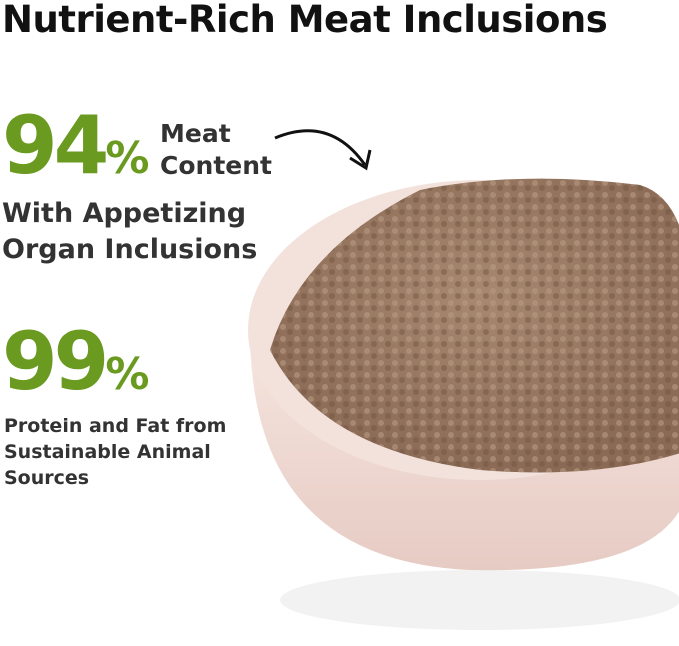  I want to click on stat-protein-percent: 99%, so click(75, 362).